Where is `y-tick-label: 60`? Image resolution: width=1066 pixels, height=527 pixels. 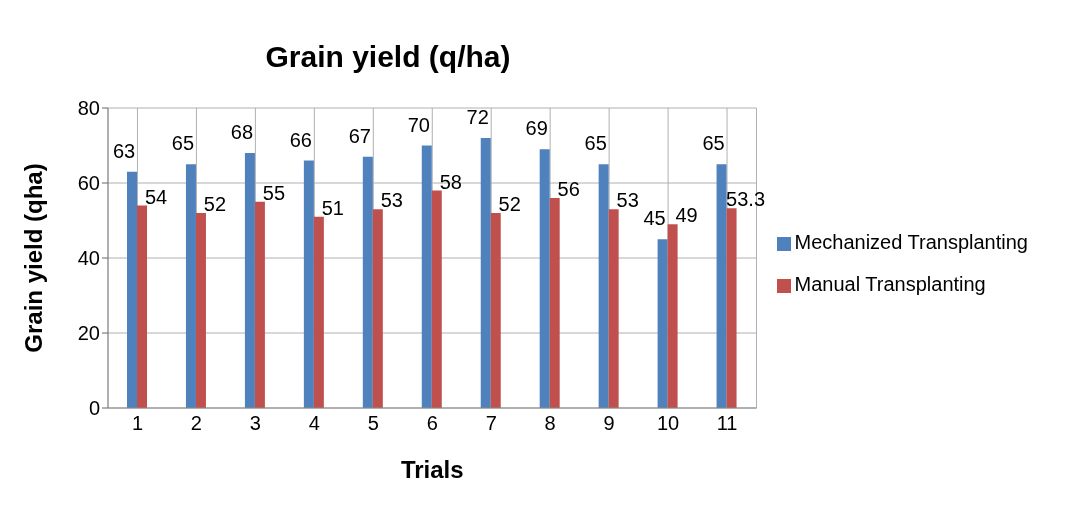 y-tick-label: 60 is located at coordinates (88, 183).